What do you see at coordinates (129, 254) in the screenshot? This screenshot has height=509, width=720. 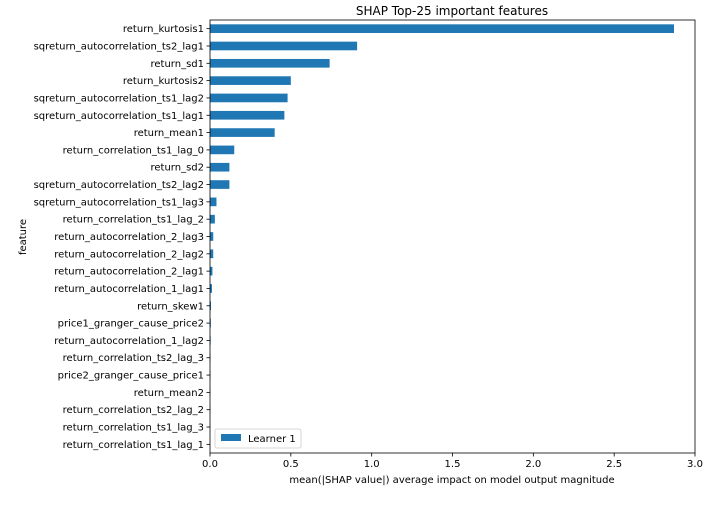 I see `y-tick-label-13: return_autocorrelation_2_lag2` at bounding box center [129, 254].